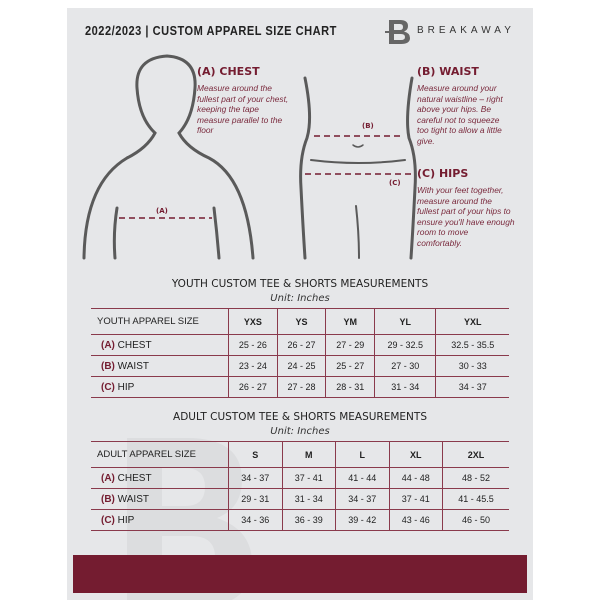 The width and height of the screenshot is (600, 600). What do you see at coordinates (308, 454) in the screenshot?
I see `header-cell: M` at bounding box center [308, 454].